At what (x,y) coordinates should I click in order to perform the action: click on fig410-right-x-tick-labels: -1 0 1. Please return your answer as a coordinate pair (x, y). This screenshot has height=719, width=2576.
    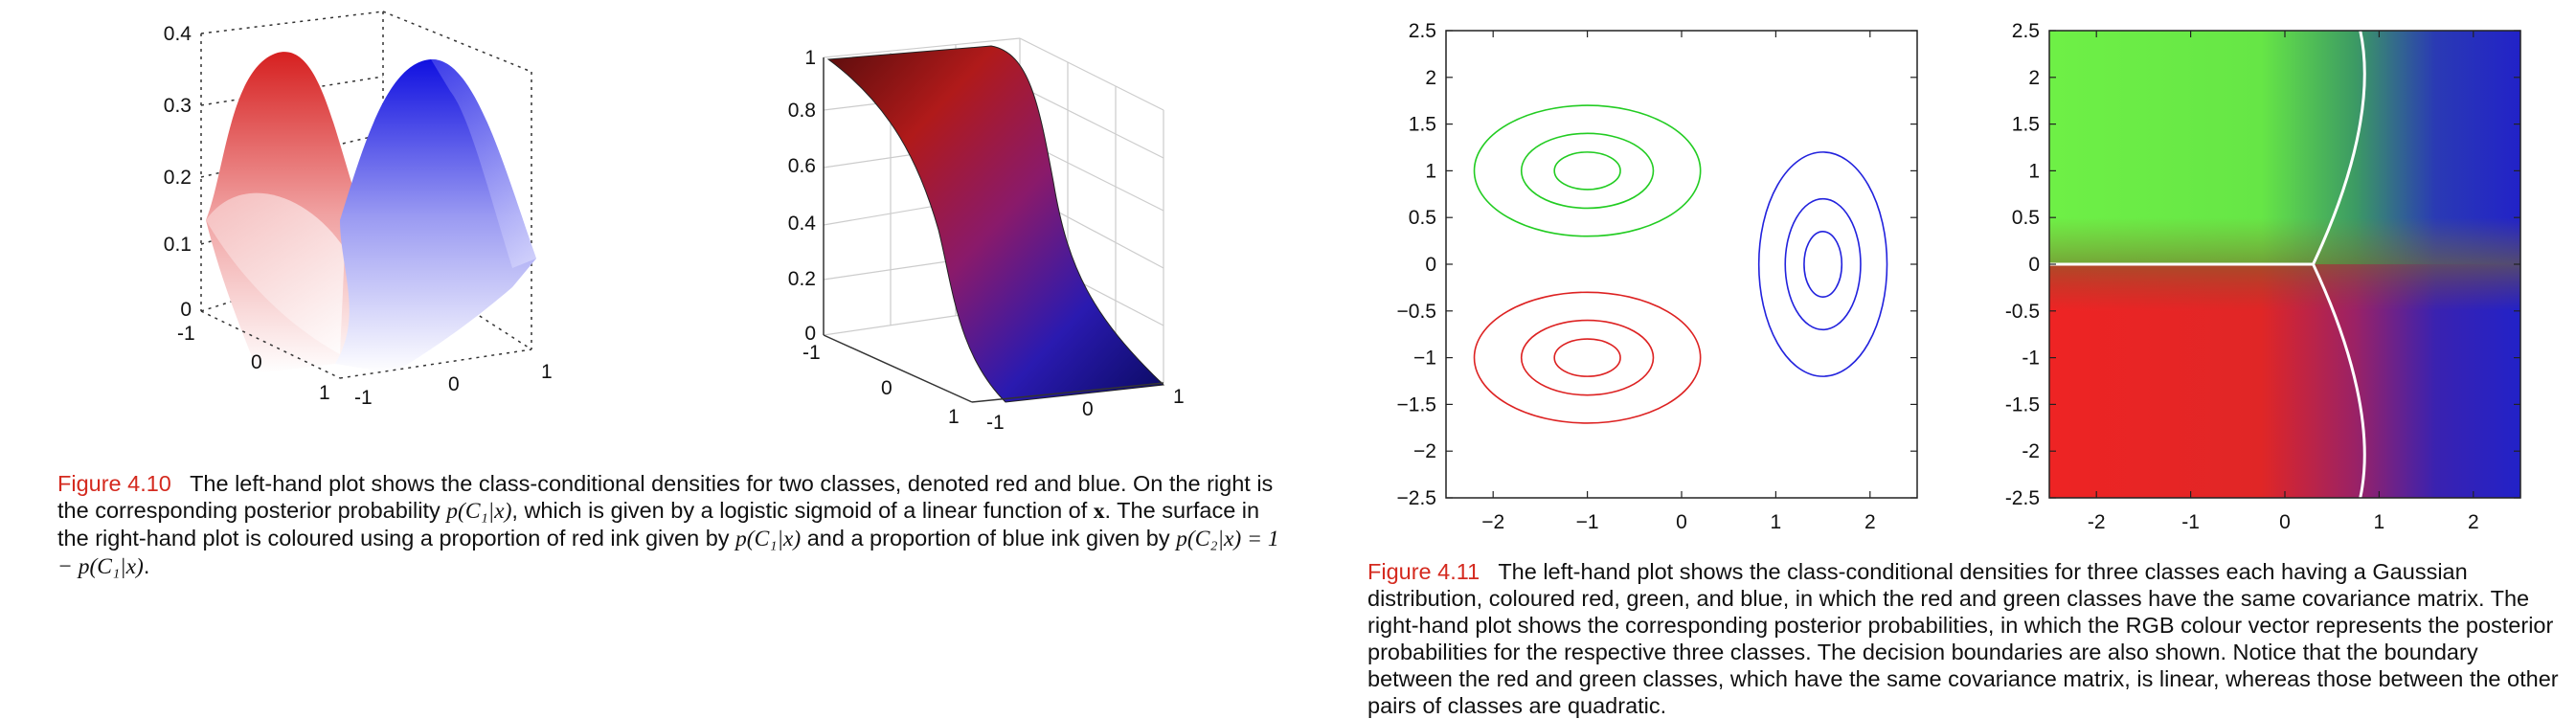
    Looking at the image, I should click on (881, 385).